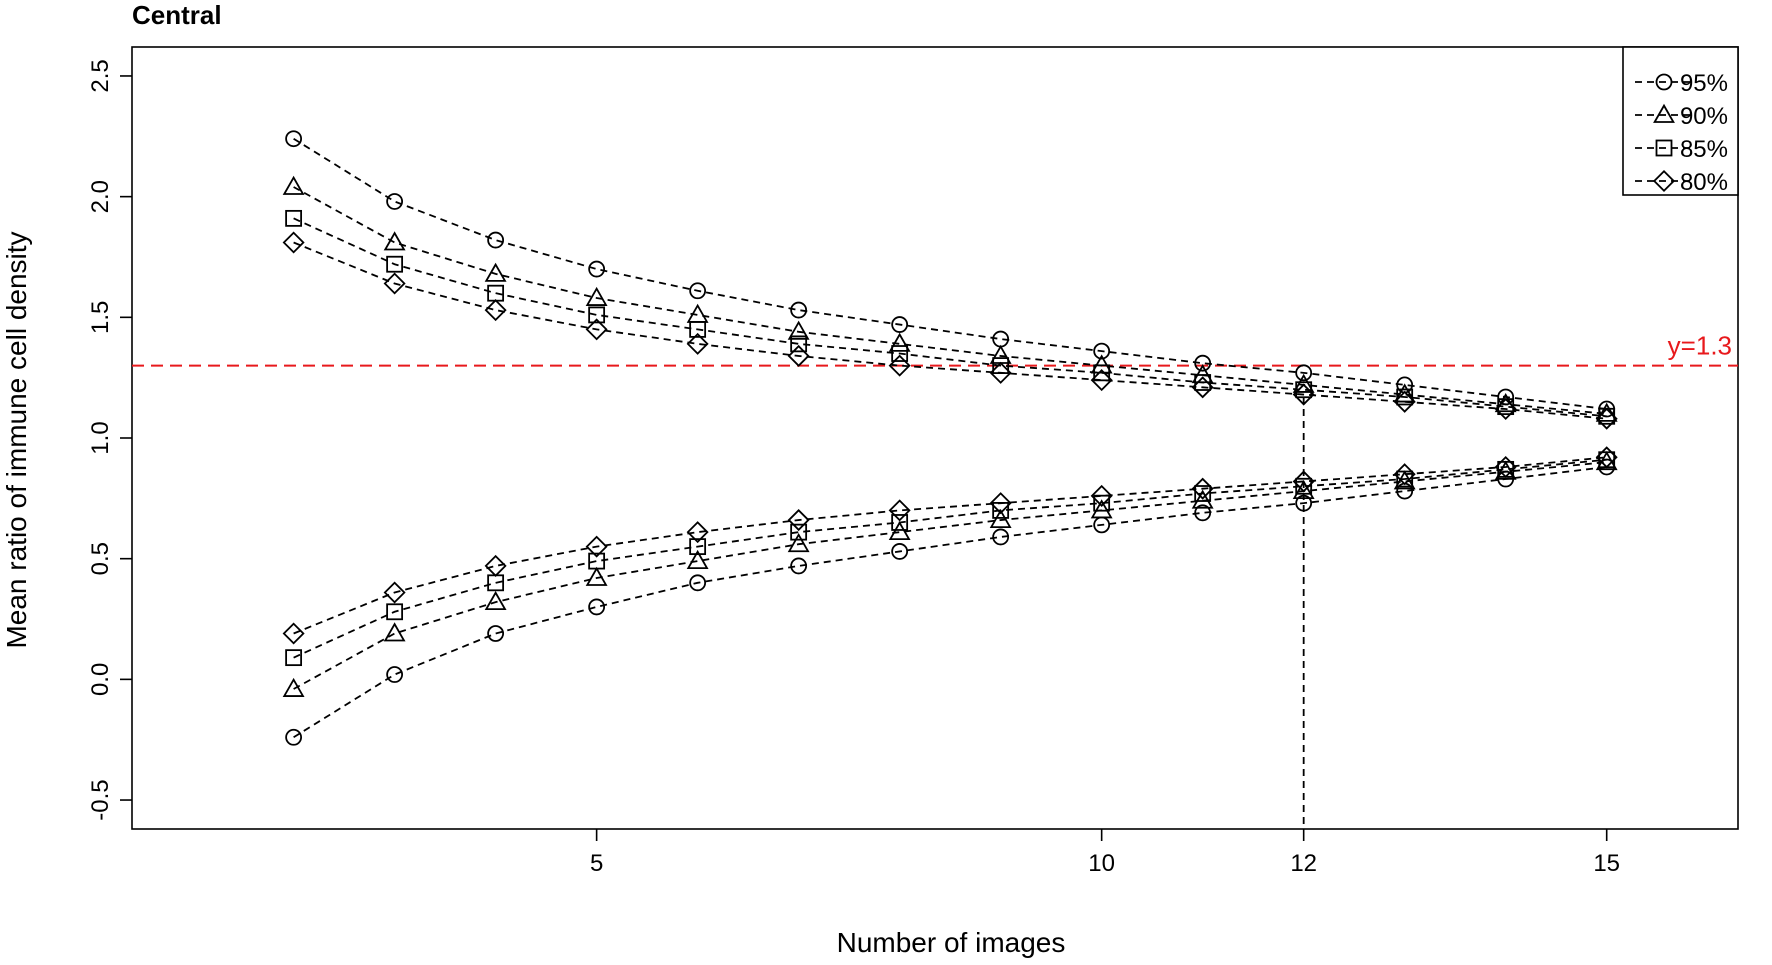 The image size is (1772, 965). Describe the element at coordinates (1700, 346) in the screenshot. I see `reference-line-label: y=1.3` at that location.